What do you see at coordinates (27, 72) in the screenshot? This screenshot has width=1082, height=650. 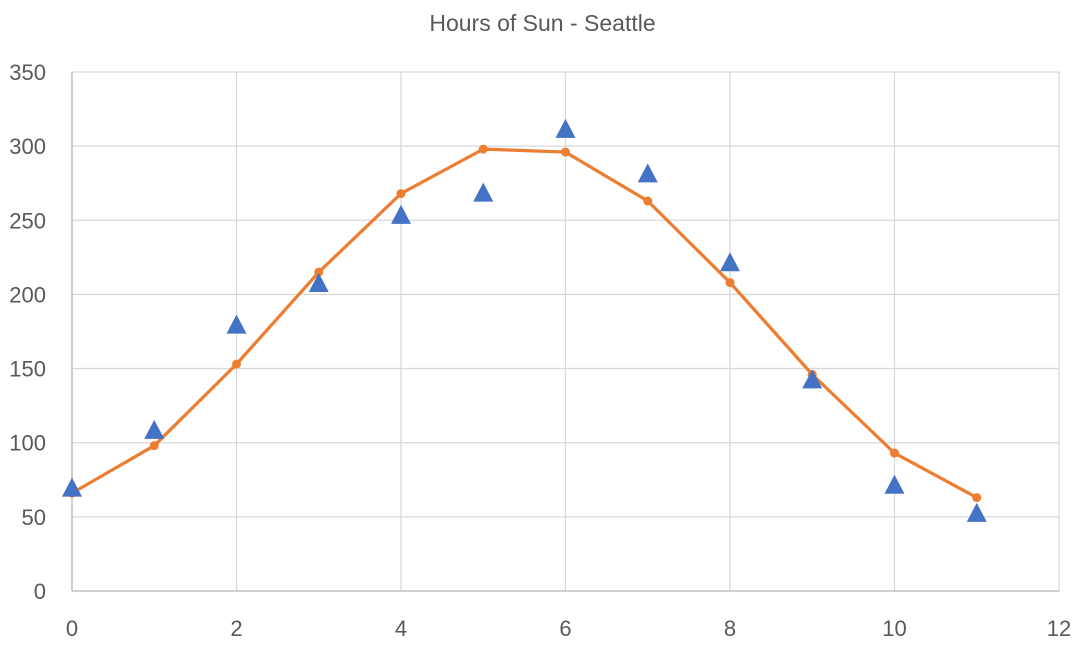 I see `y-tick-label: 350` at bounding box center [27, 72].